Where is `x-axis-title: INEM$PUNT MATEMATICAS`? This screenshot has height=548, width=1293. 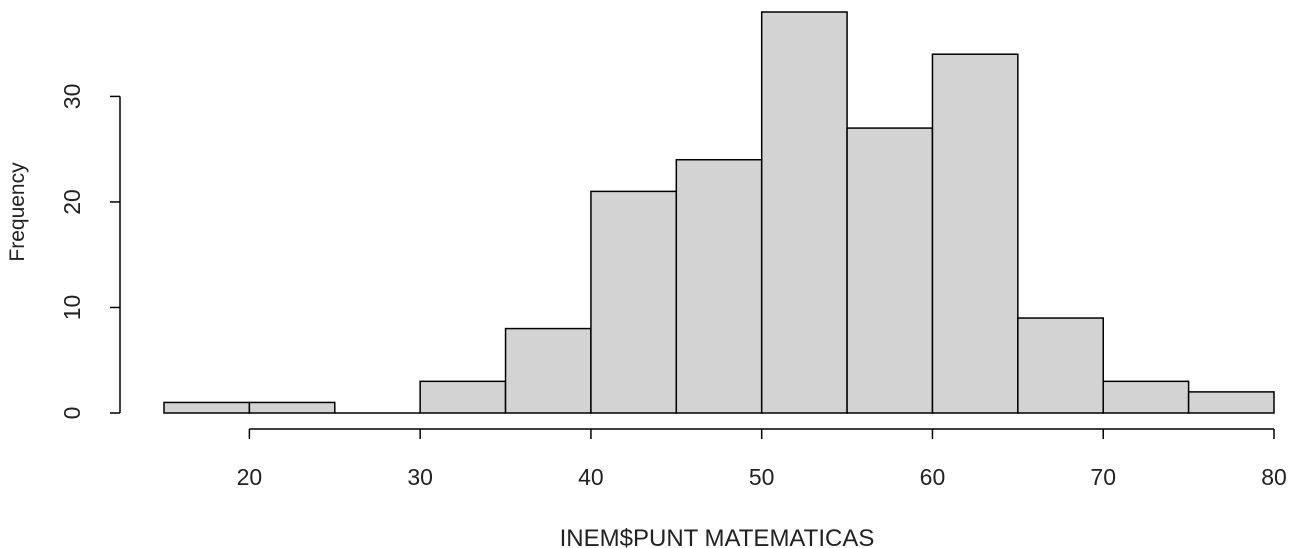
x-axis-title: INEM$PUNT MATEMATICAS is located at coordinates (717, 536).